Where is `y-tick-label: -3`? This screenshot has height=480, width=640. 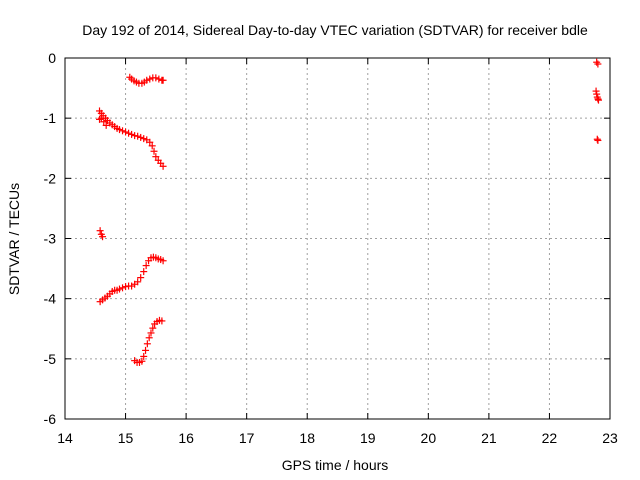
y-tick-label: -3 is located at coordinates (50, 239).